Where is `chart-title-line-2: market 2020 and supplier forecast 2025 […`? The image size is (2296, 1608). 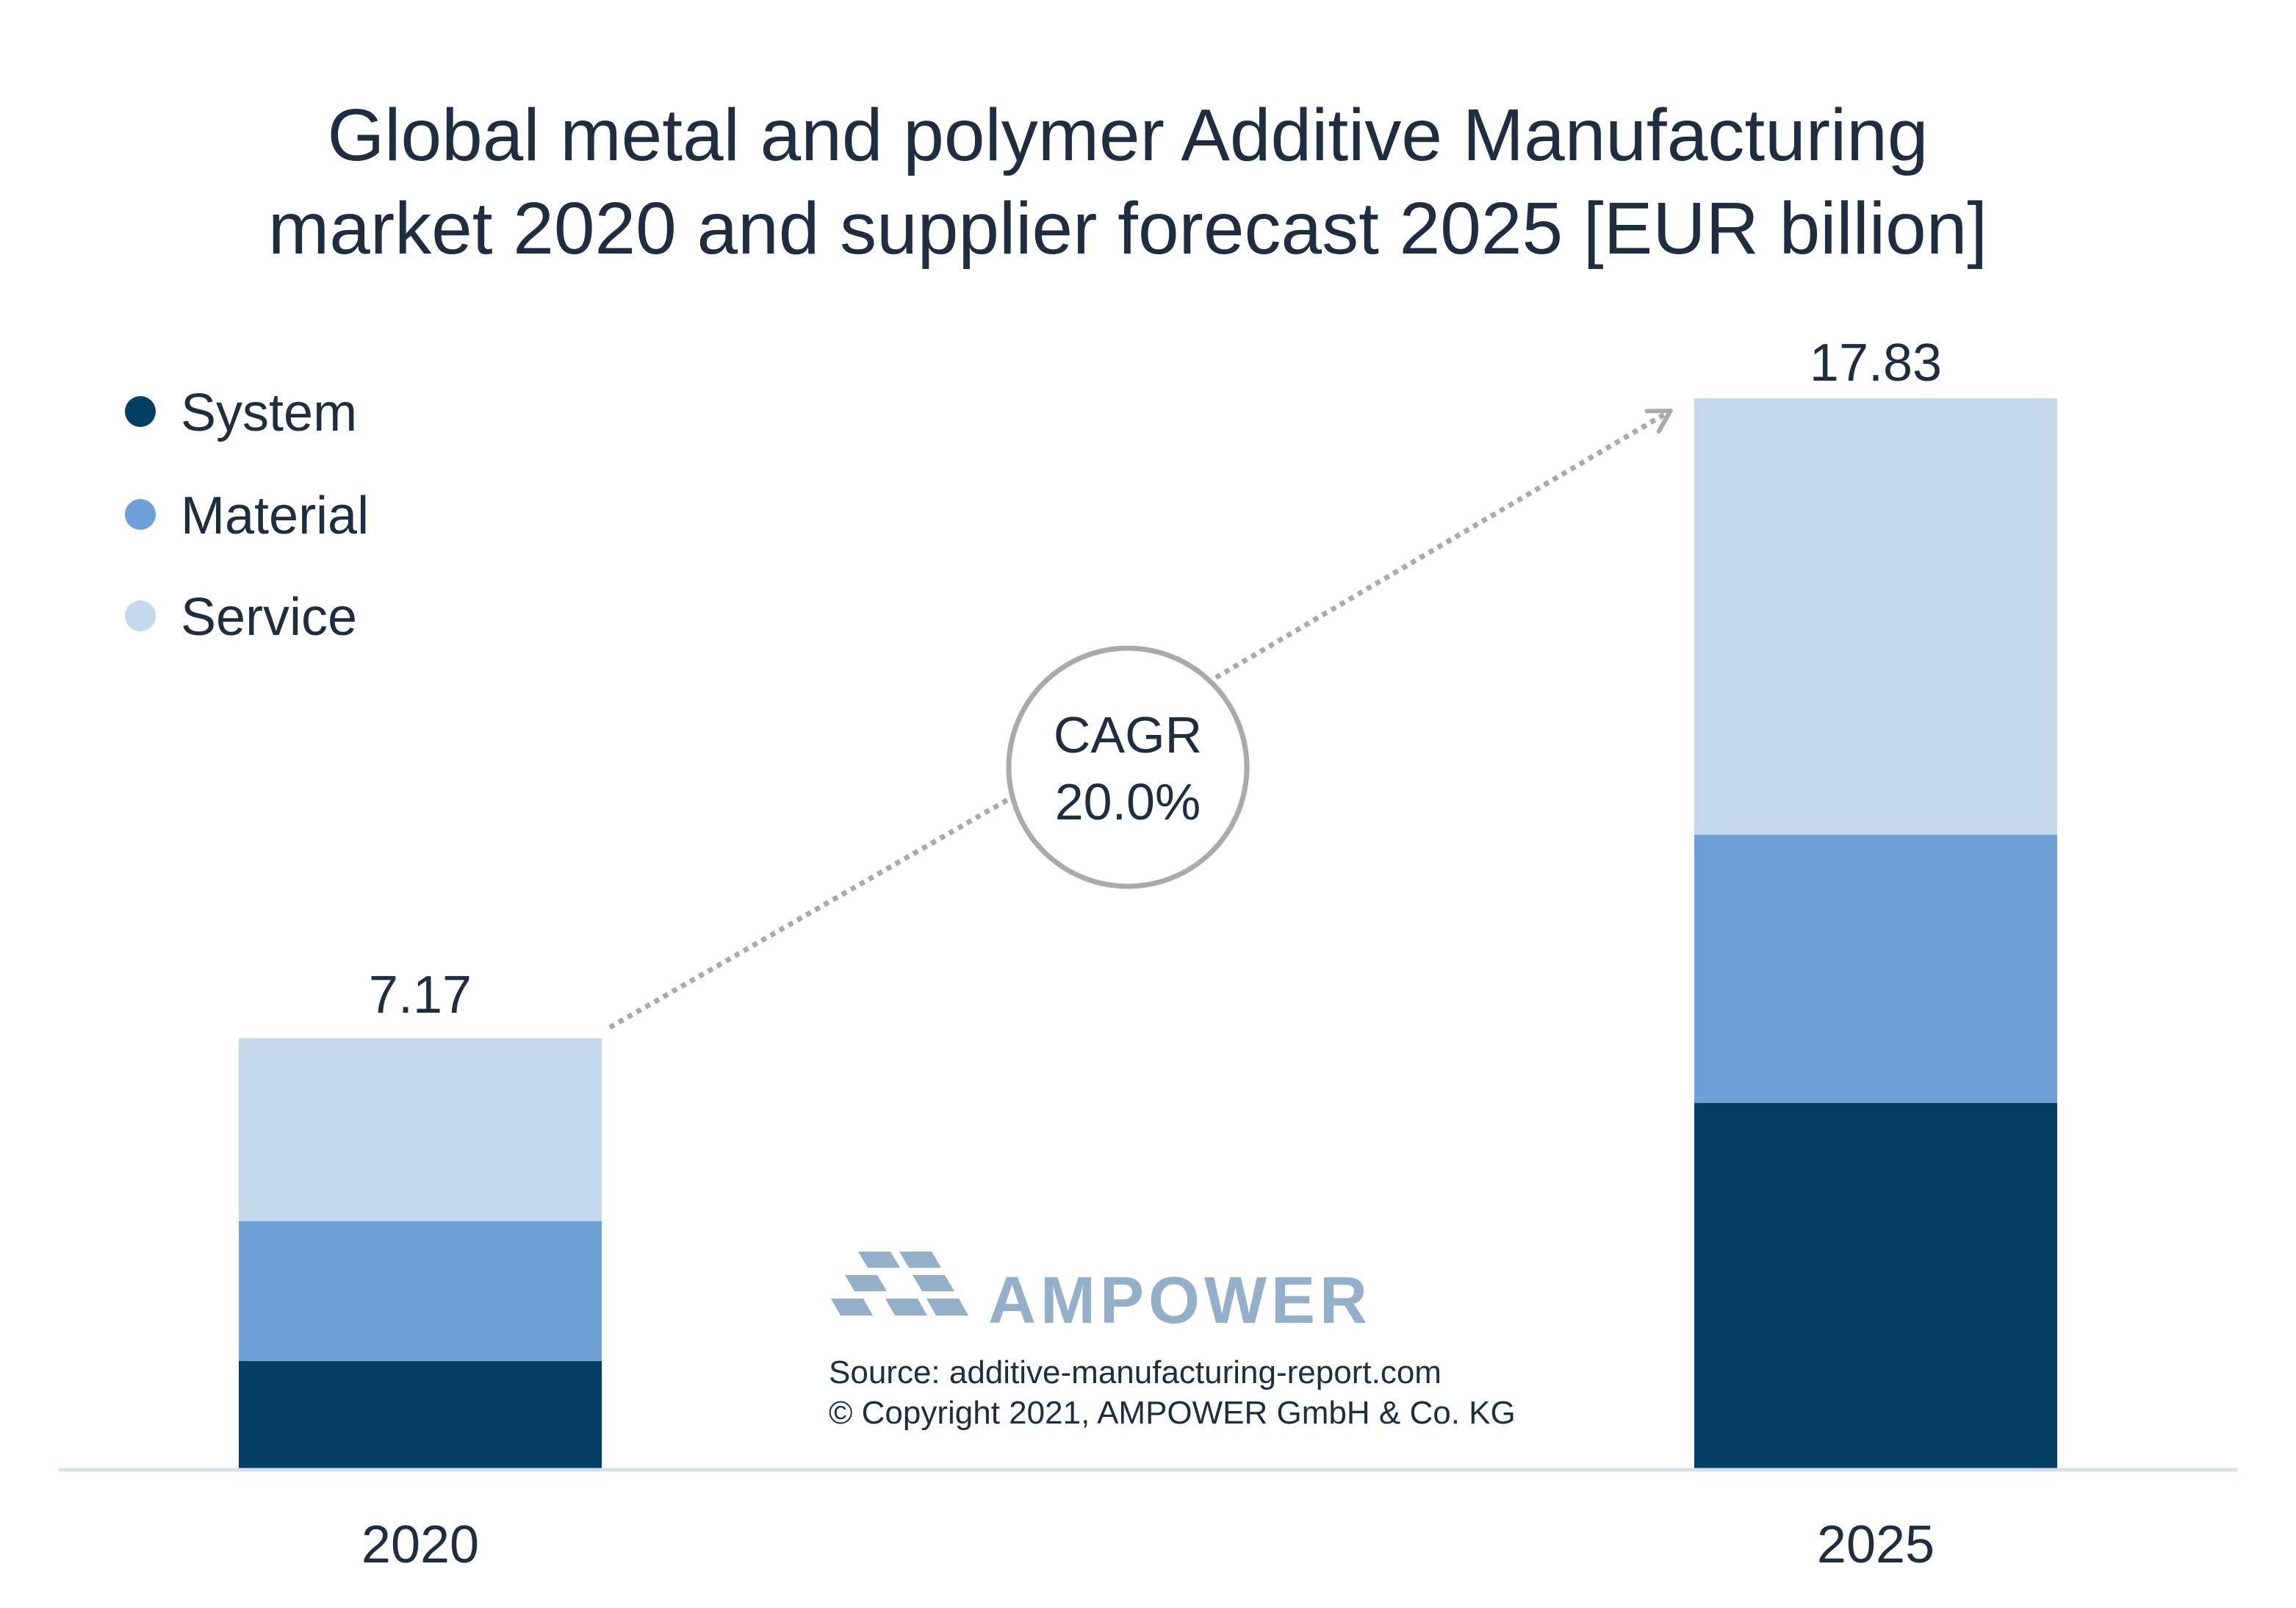 chart-title-line-2: market 2020 and supplier forecast 2025 [… is located at coordinates (1127, 228).